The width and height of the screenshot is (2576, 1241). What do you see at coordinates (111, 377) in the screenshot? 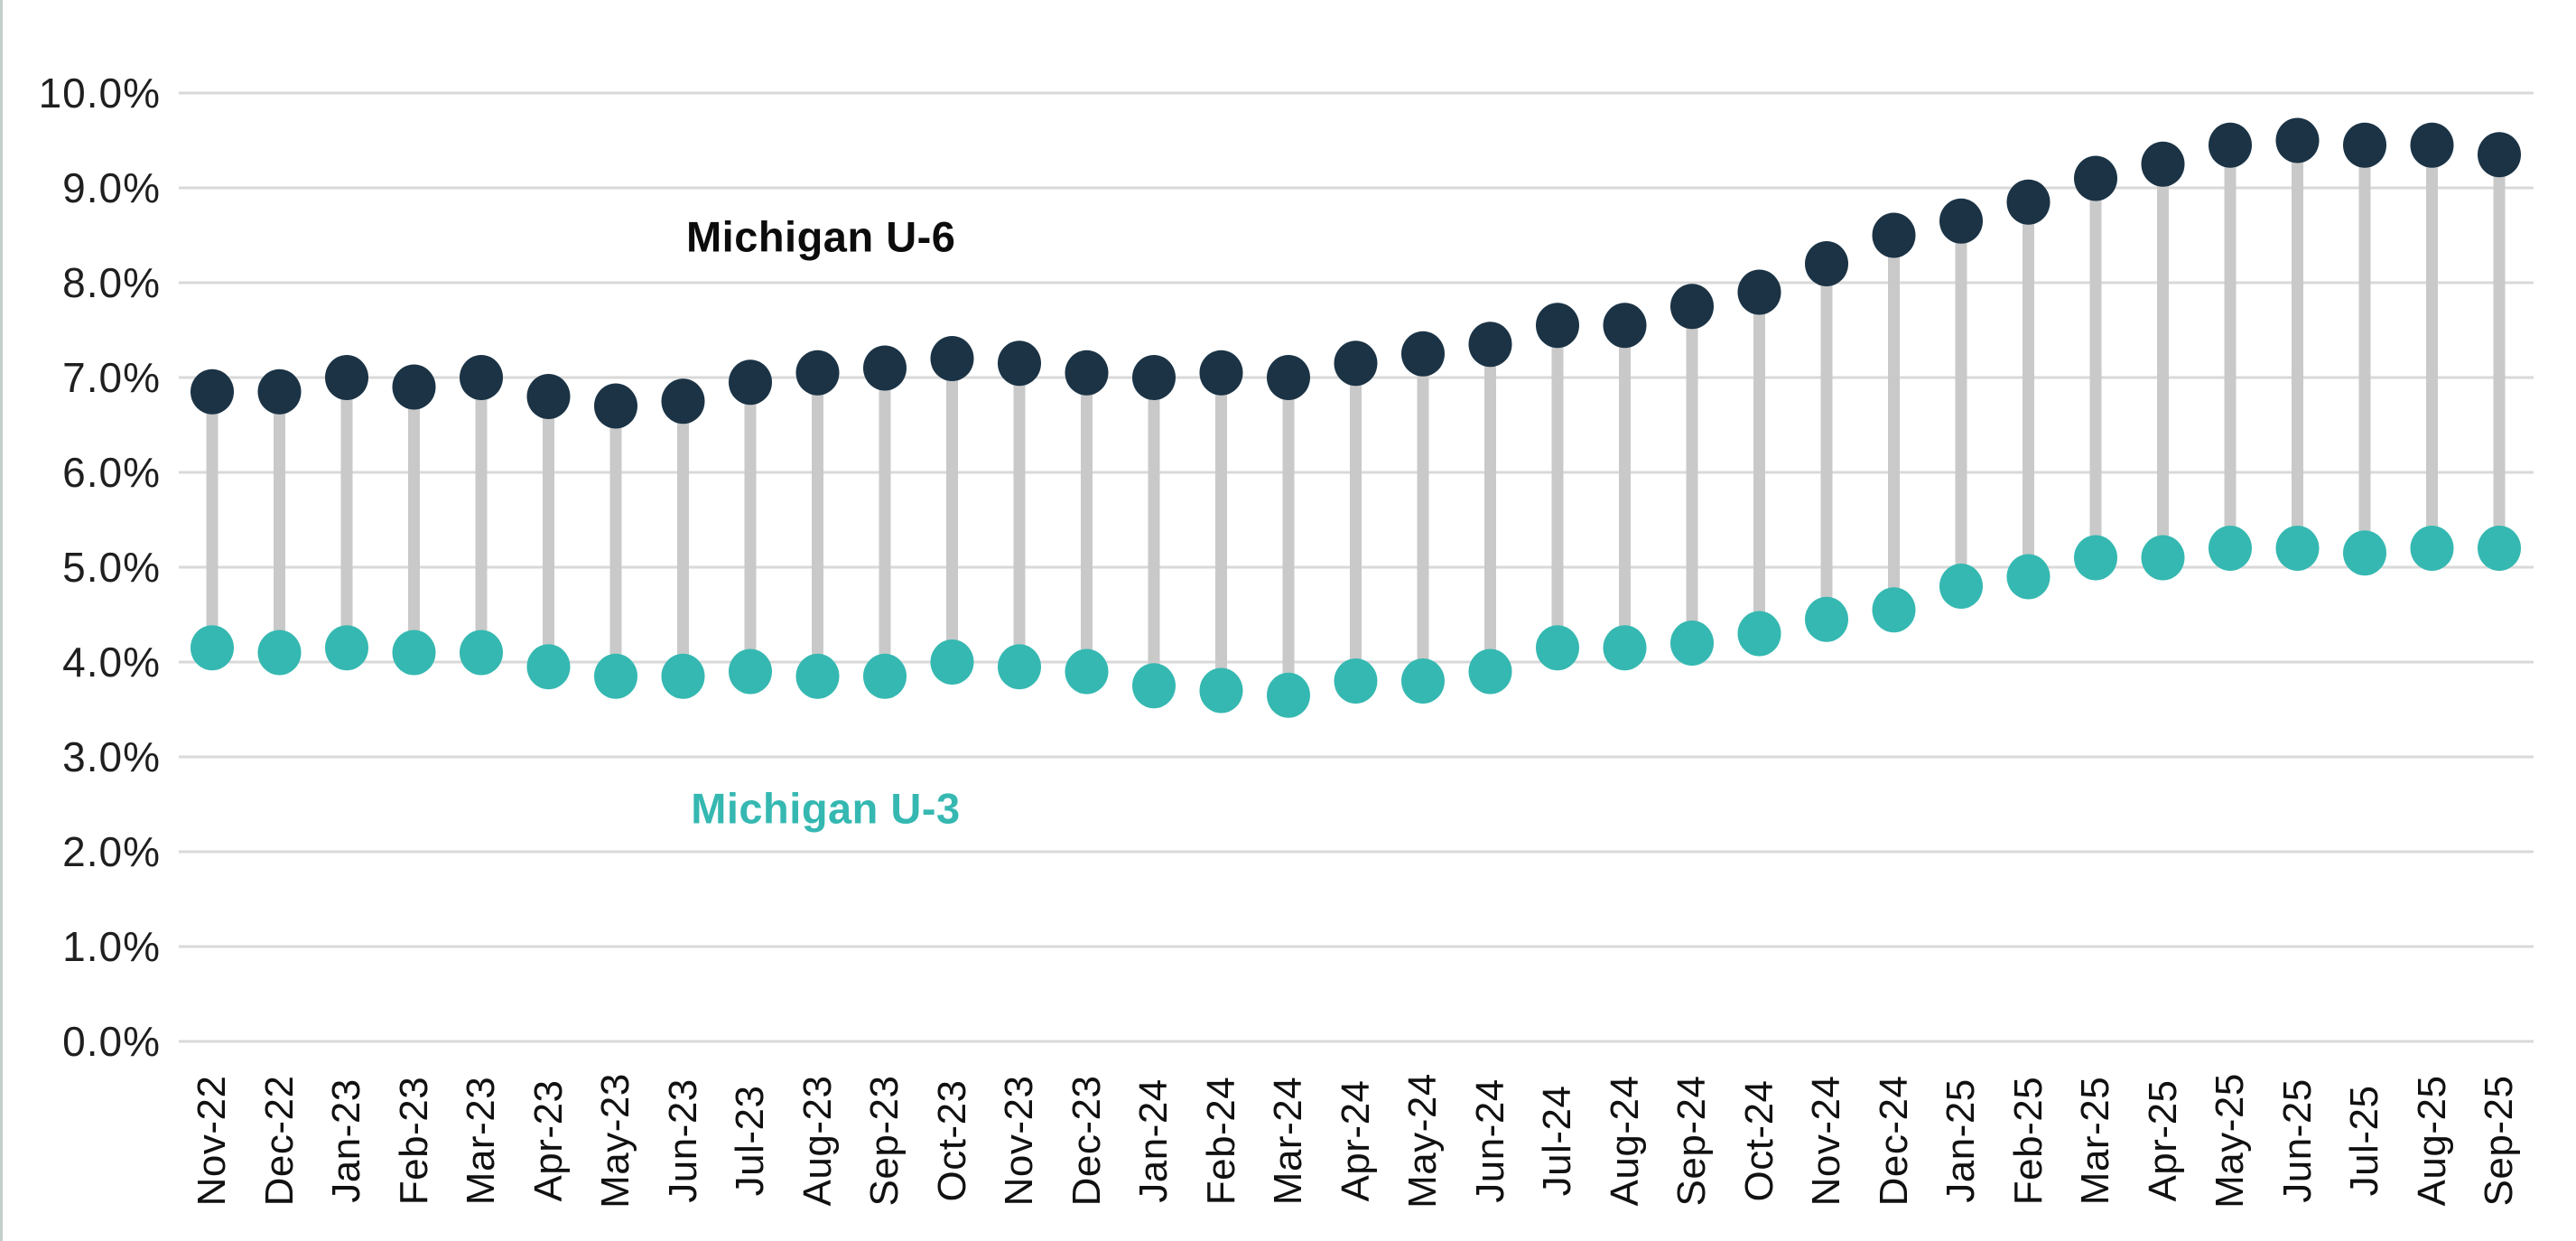
I see `y-tick-label-7.0%: 7.0%` at bounding box center [111, 377].